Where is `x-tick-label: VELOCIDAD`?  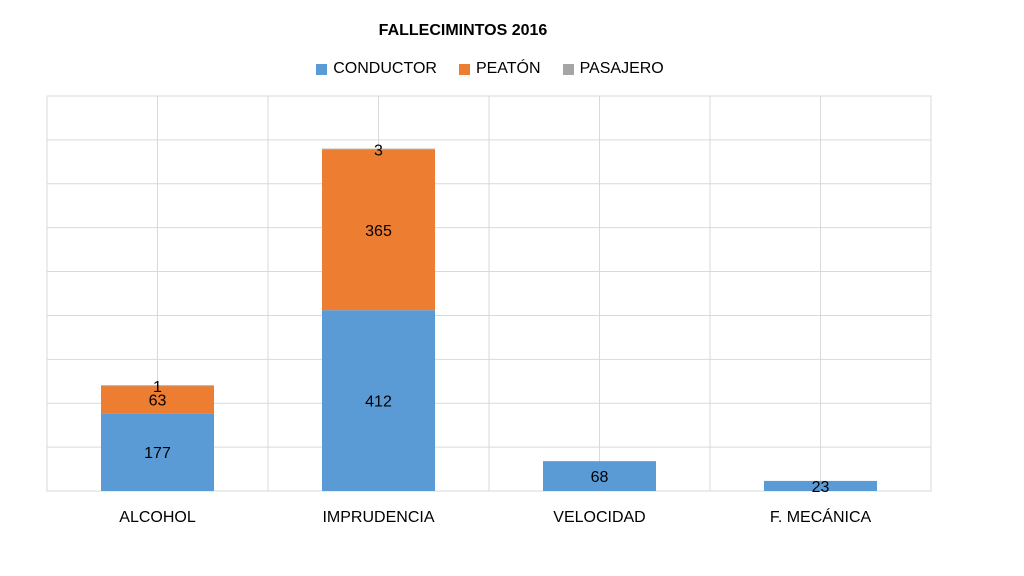
x-tick-label: VELOCIDAD is located at coordinates (599, 517).